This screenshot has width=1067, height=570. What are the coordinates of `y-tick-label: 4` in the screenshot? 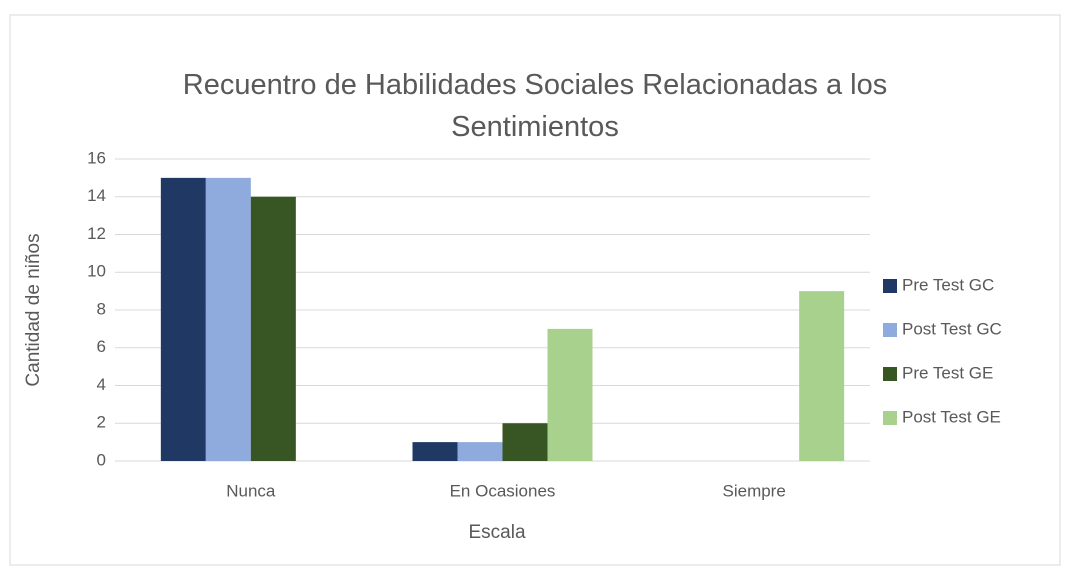 It's located at (101, 384).